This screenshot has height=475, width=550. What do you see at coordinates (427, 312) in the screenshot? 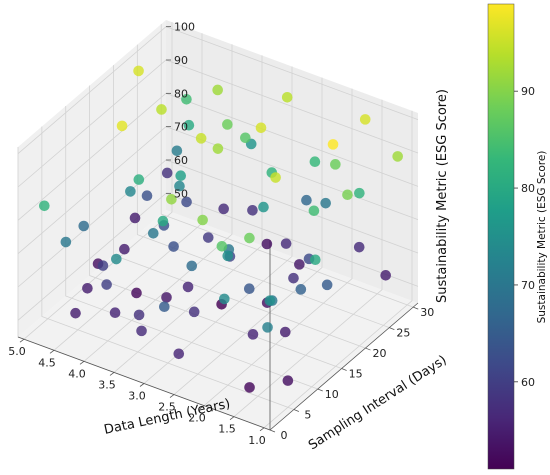
I see `y-tick-label: 30` at bounding box center [427, 312].